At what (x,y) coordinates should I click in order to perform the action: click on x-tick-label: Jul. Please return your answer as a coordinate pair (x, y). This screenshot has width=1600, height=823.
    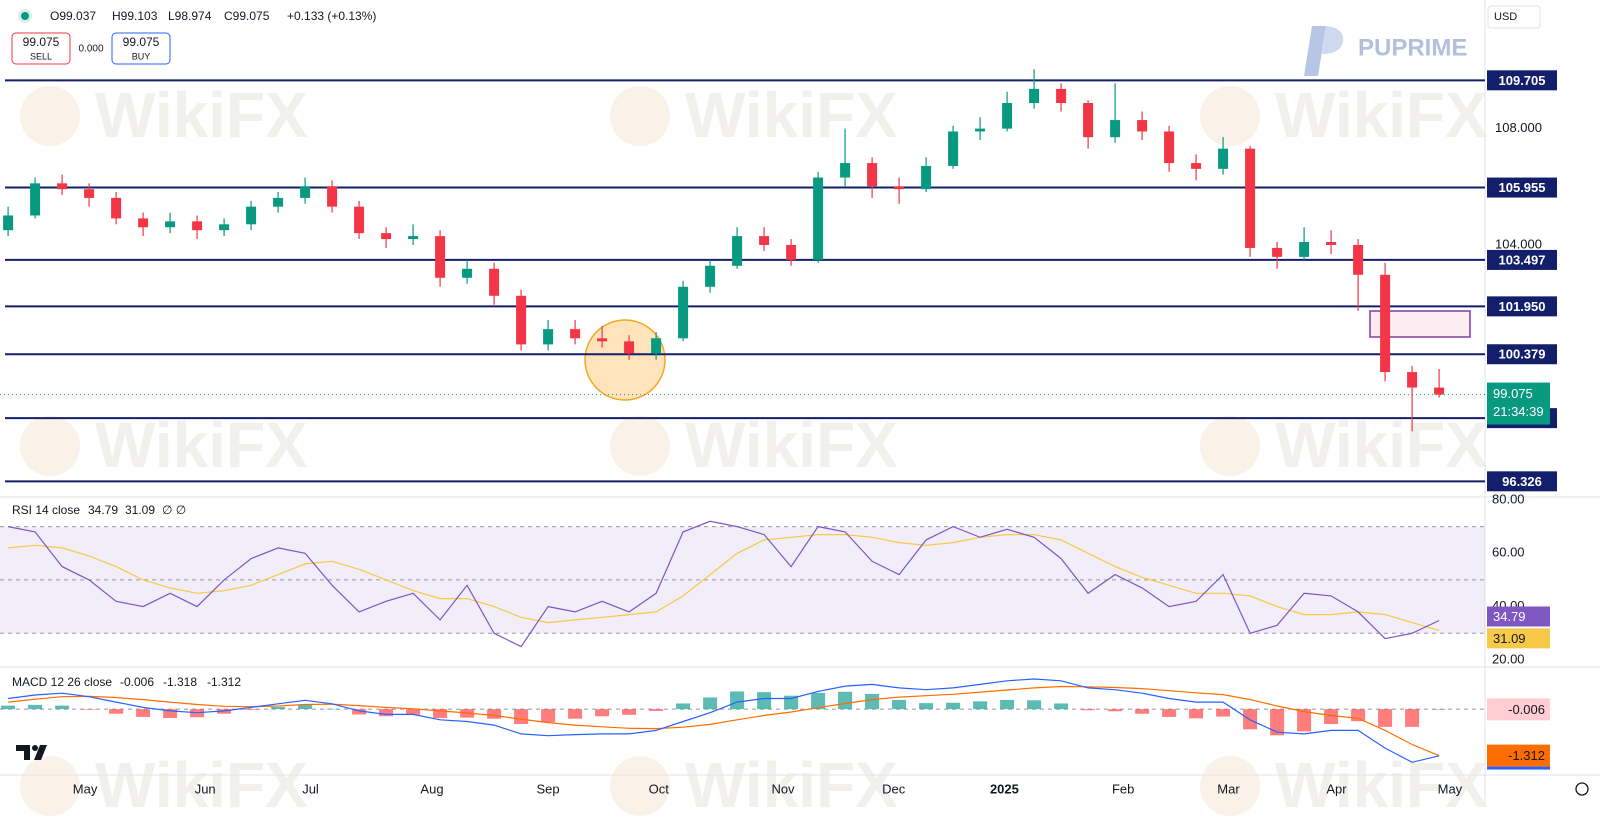
    Looking at the image, I should click on (310, 788).